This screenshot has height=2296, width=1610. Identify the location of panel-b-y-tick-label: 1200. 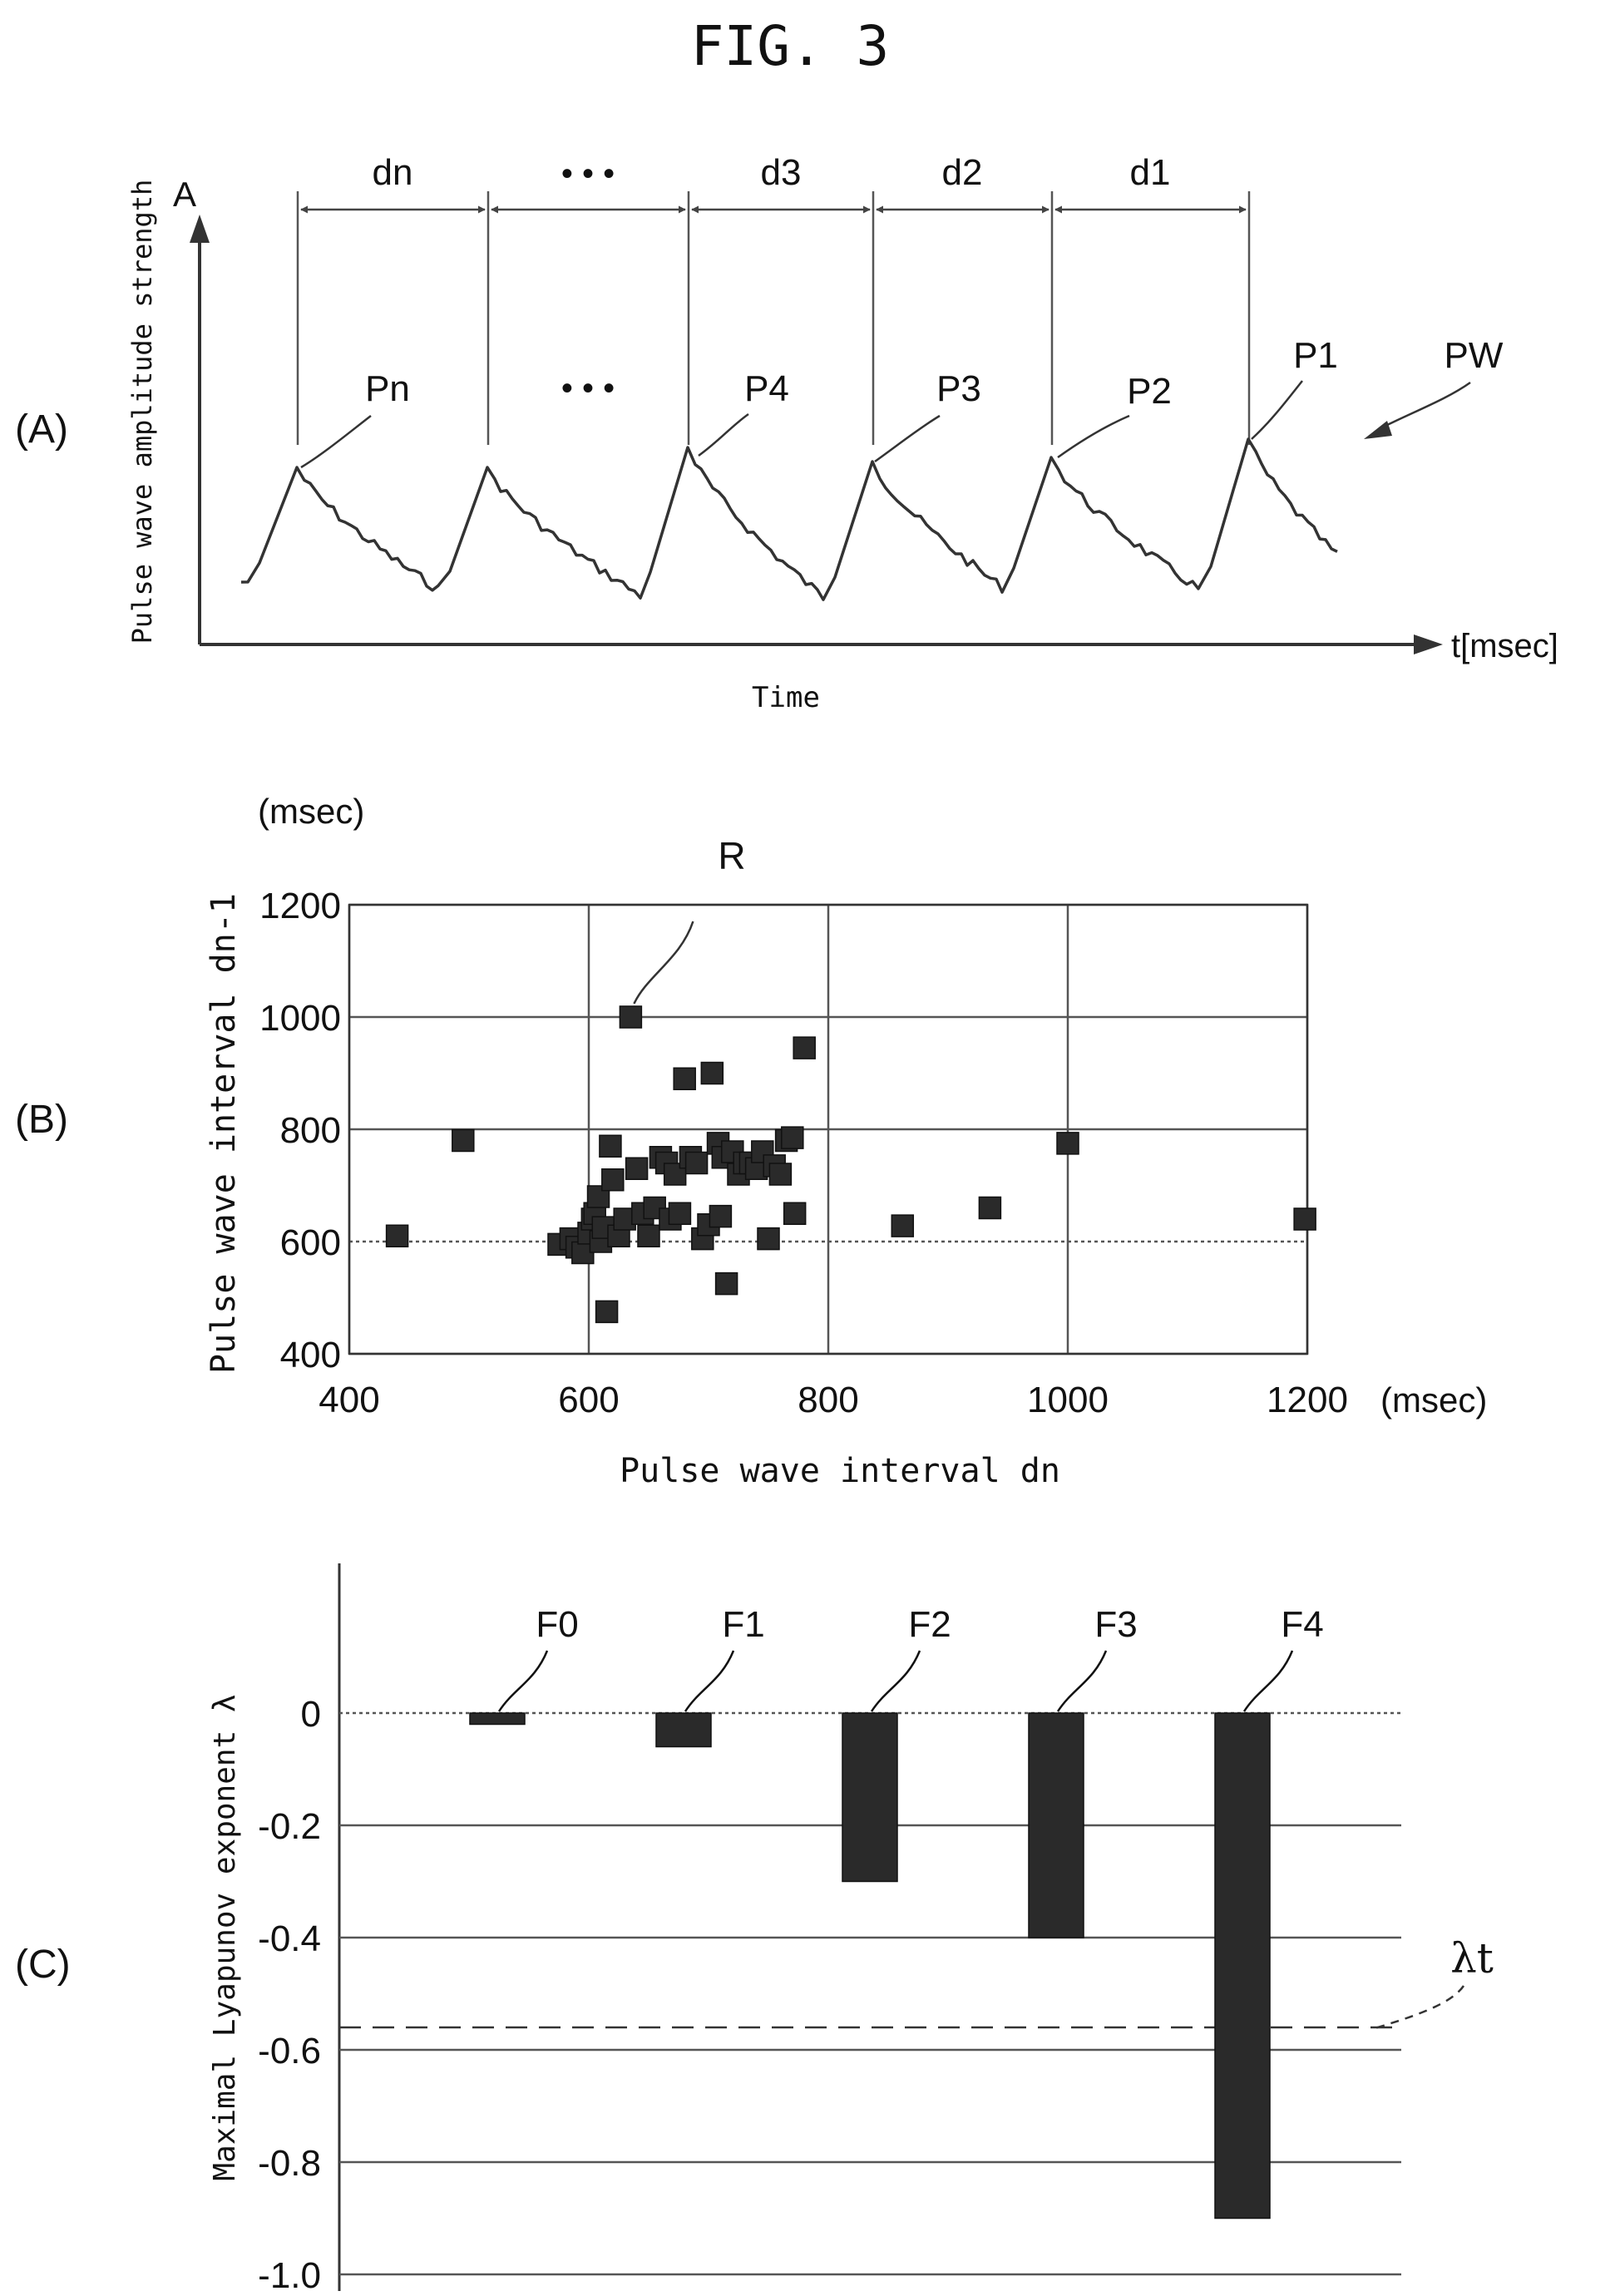
(300, 906).